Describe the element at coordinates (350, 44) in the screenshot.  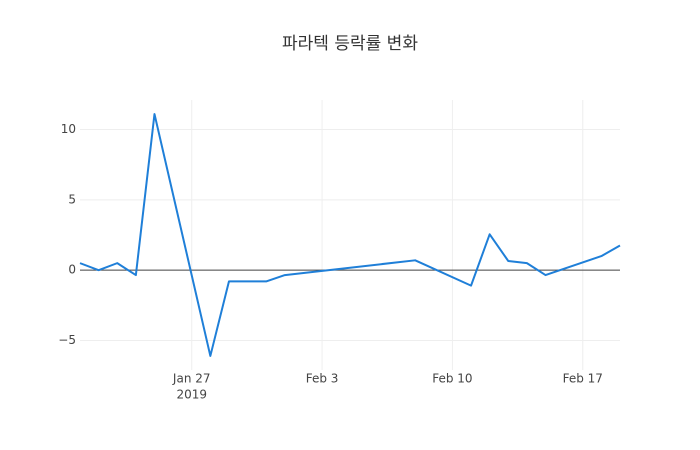
I see `chart-title: 파라텍 등락률 변화` at that location.